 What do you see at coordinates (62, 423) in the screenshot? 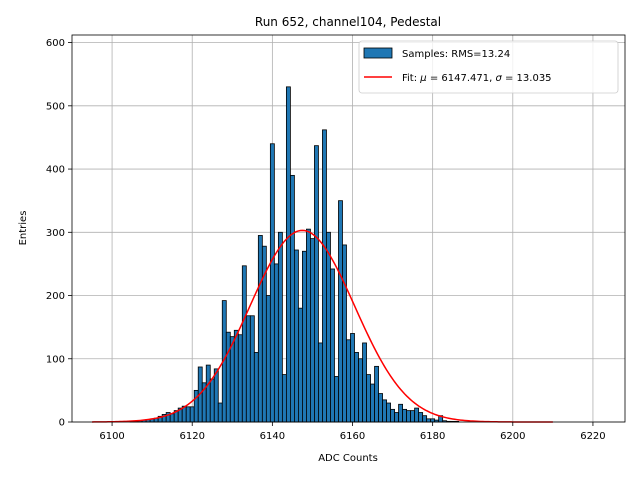
I see `y-tick-label: 0` at bounding box center [62, 423].